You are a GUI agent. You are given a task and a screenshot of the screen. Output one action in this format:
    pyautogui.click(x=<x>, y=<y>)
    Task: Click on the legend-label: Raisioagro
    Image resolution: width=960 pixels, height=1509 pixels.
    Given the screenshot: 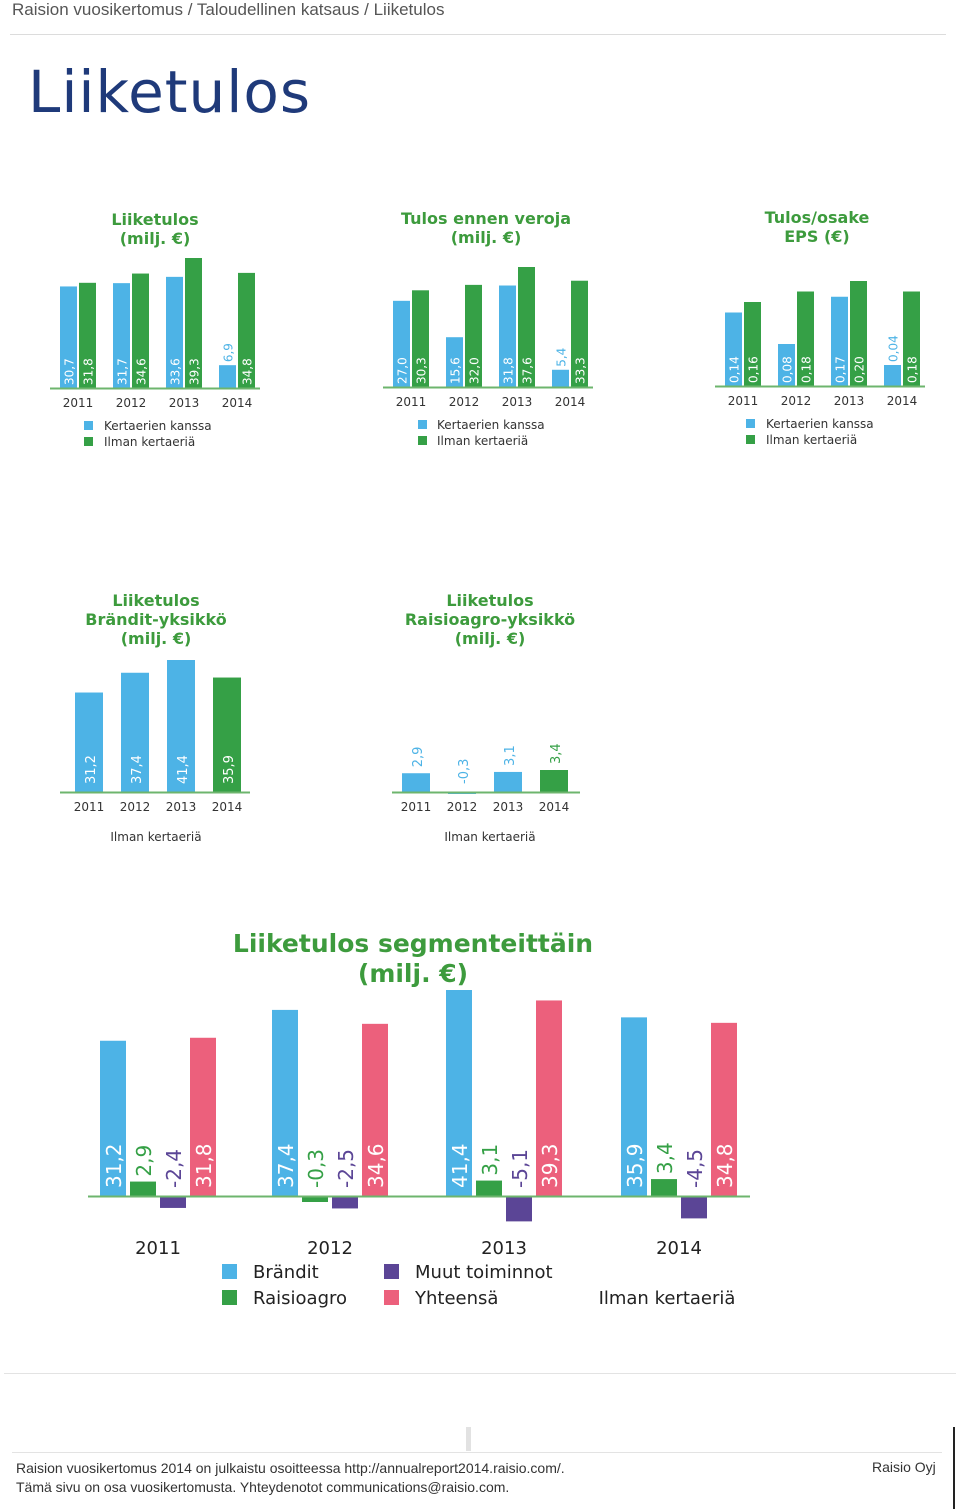 What is the action you would take?
    pyautogui.click(x=300, y=1298)
    